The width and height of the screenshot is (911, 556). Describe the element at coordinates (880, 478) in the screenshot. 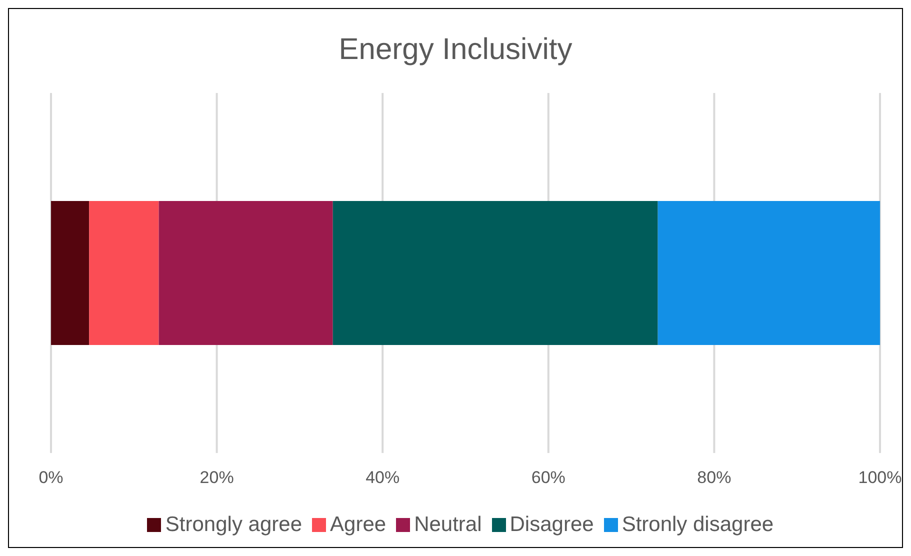

I see `x-tick-label: 100%` at that location.